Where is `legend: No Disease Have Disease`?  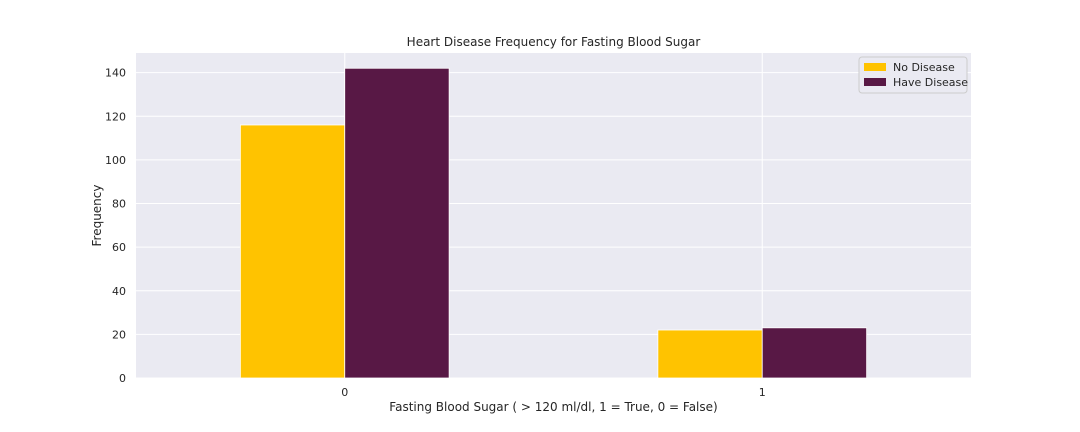
legend: No Disease Have Disease is located at coordinates (913, 75).